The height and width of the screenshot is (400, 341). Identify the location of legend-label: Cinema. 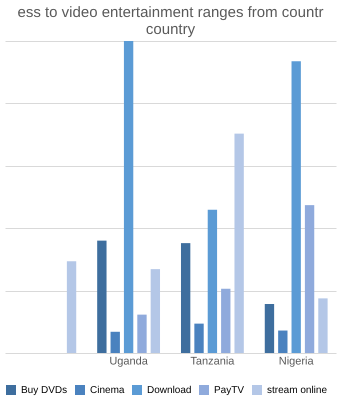
(107, 390).